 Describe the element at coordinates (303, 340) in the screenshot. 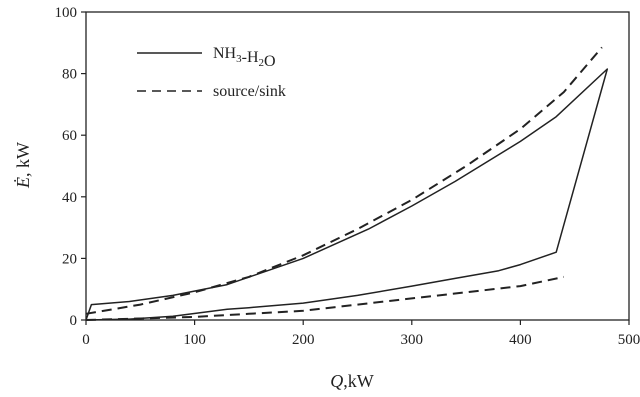

I see `x-tick-label: 200` at that location.